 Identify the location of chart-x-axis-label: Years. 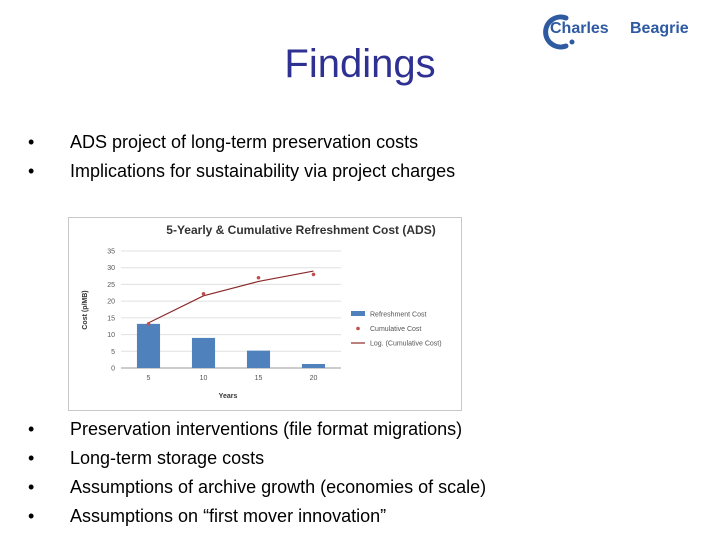
(228, 396).